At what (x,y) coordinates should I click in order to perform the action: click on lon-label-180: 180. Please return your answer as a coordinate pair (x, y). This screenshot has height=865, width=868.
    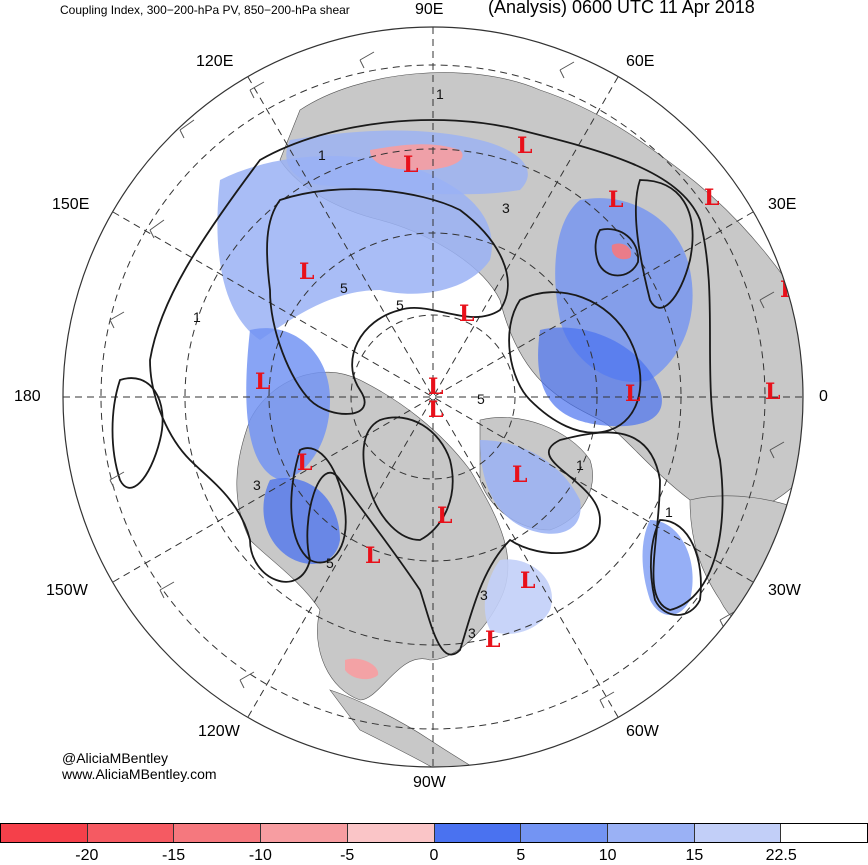
    Looking at the image, I should click on (27, 396).